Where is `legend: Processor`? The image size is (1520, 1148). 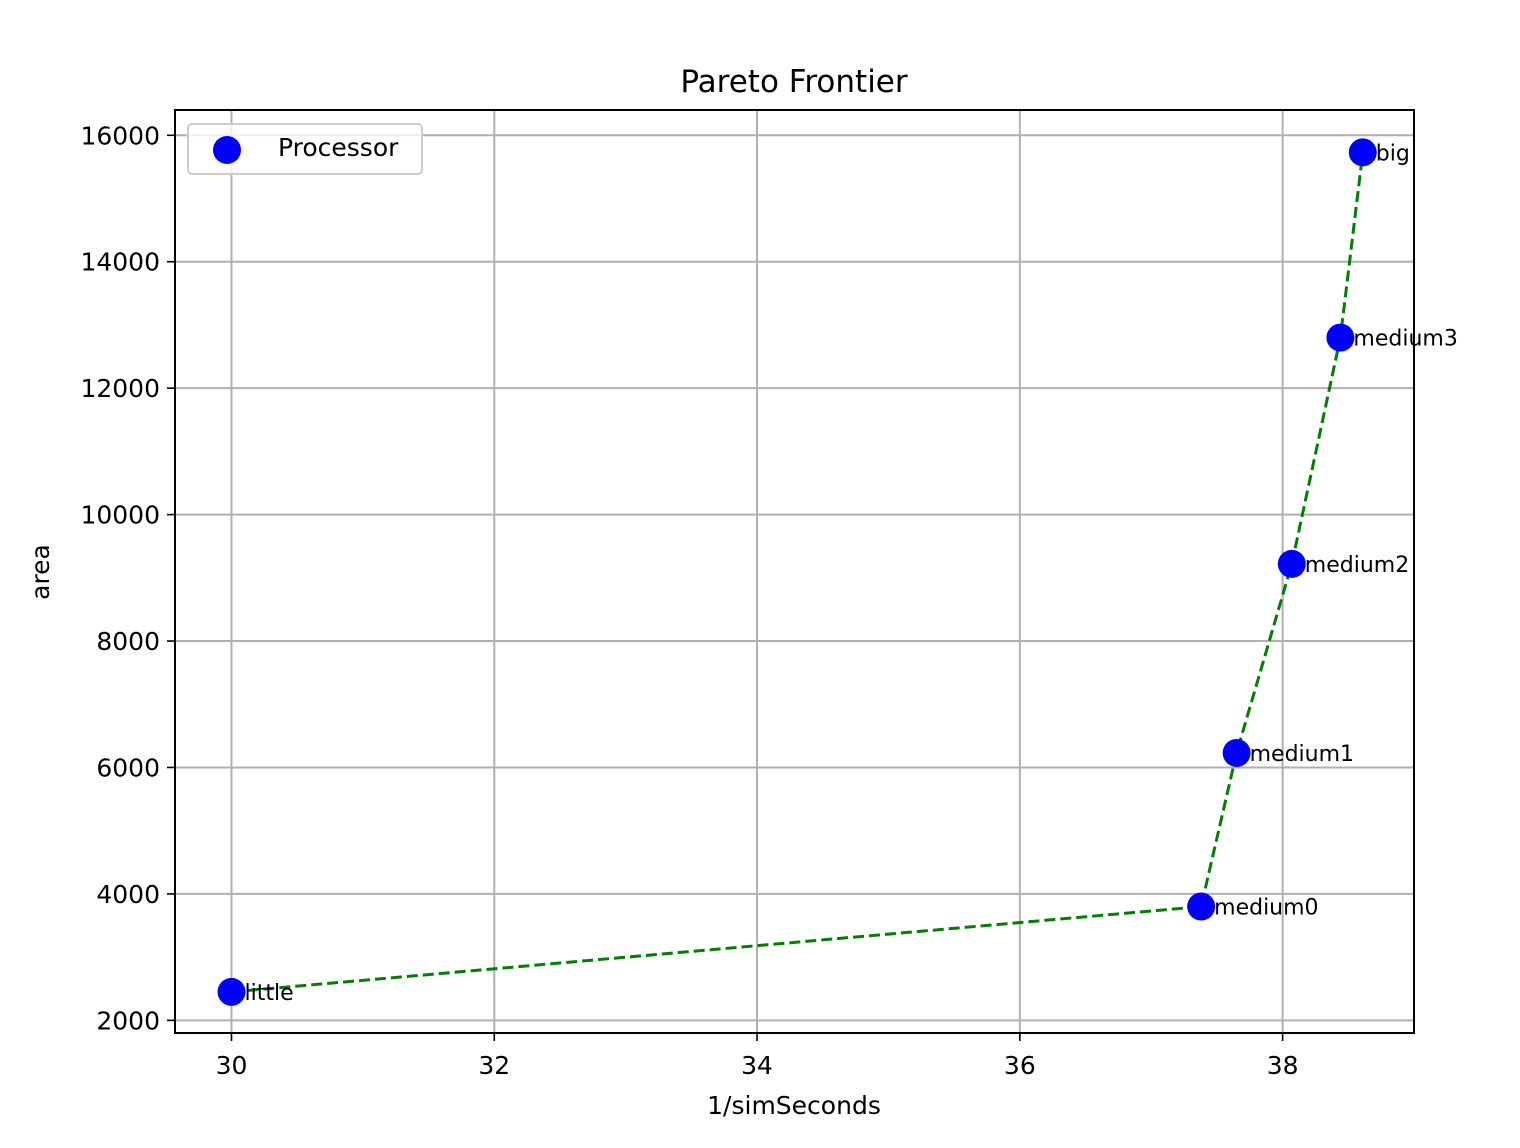
legend: Processor is located at coordinates (305, 149).